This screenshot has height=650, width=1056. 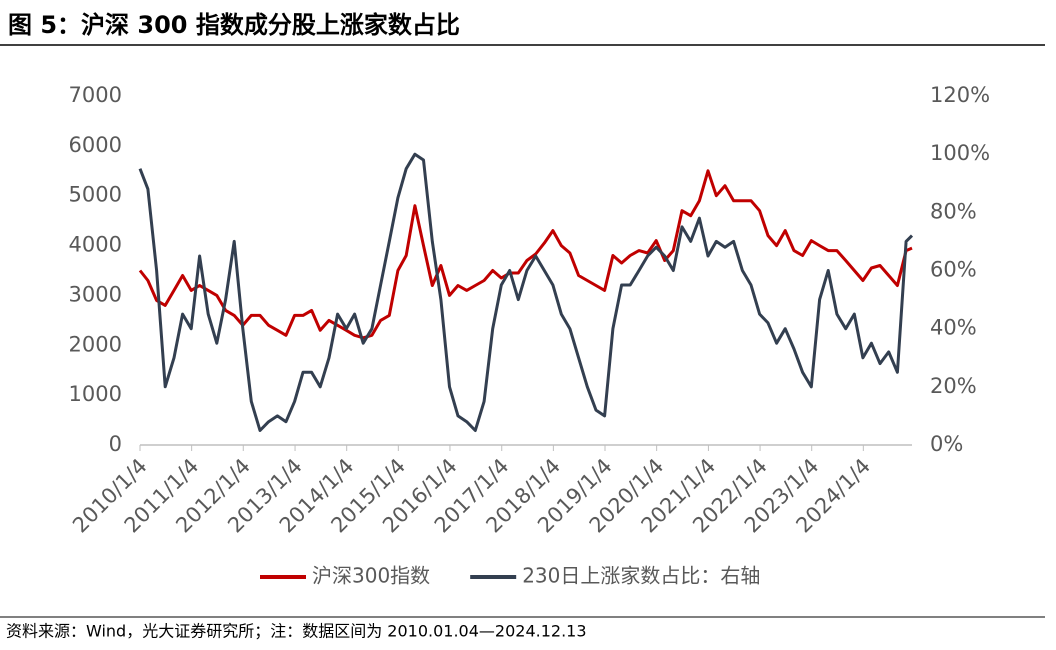 What do you see at coordinates (95, 344) in the screenshot?
I see `y-tick-label: 2000` at bounding box center [95, 344].